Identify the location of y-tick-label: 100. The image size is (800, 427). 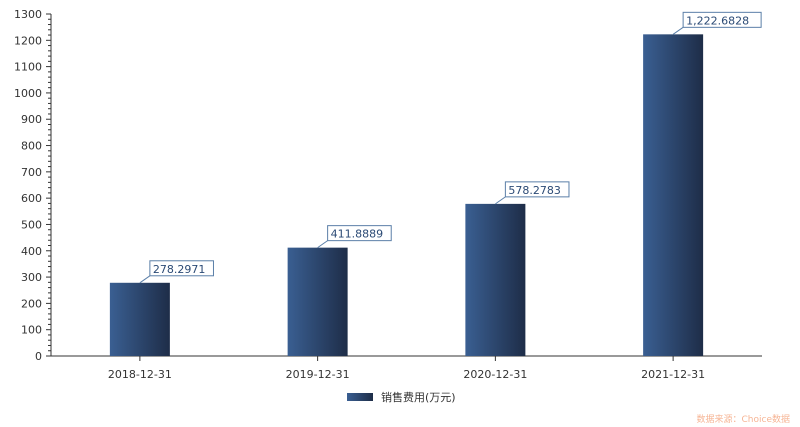
(31, 330).